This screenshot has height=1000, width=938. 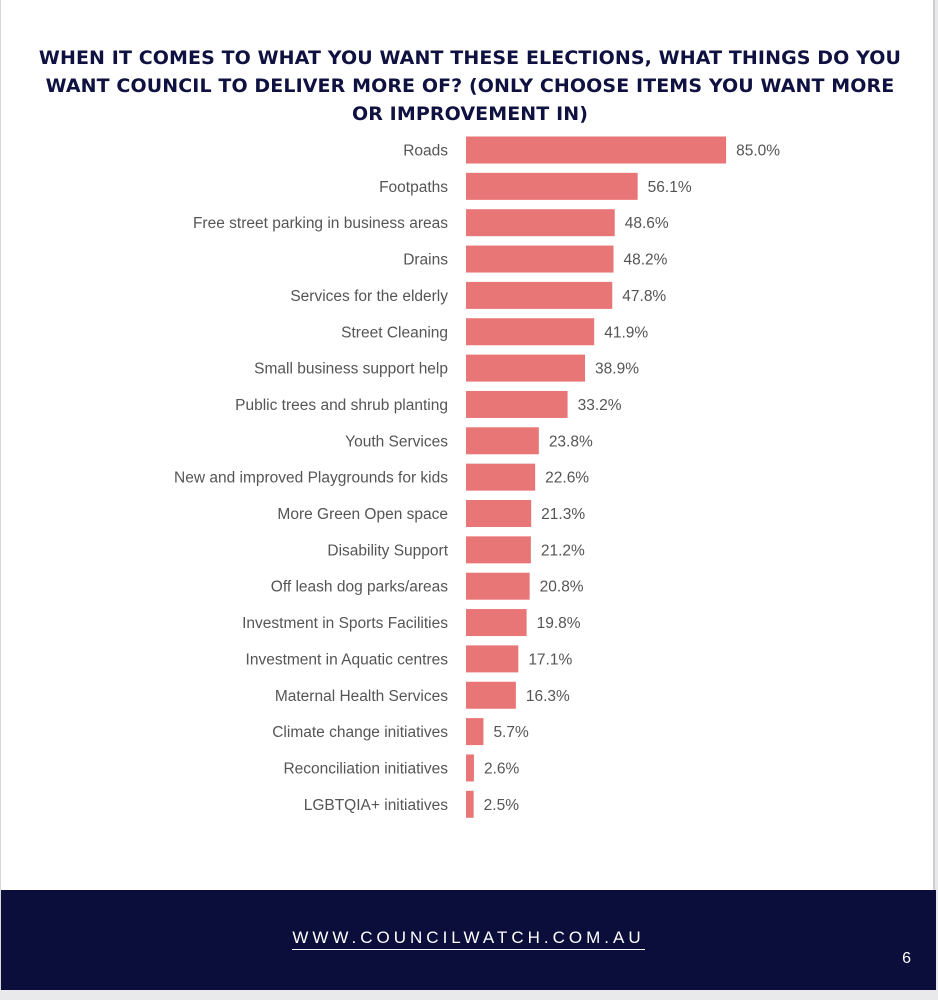 I want to click on value-label: 56.1%, so click(x=670, y=187).